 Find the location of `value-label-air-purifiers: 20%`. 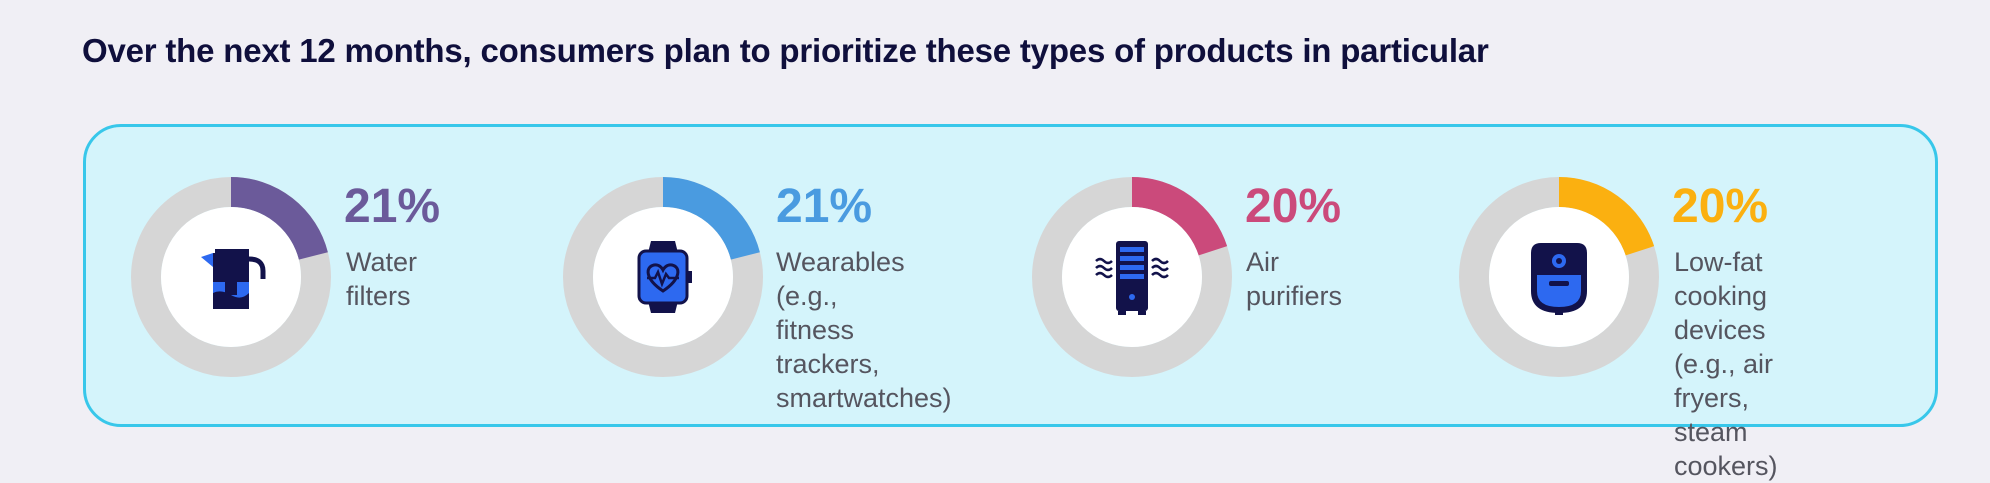

value-label-air-purifiers: 20% is located at coordinates (1293, 206).